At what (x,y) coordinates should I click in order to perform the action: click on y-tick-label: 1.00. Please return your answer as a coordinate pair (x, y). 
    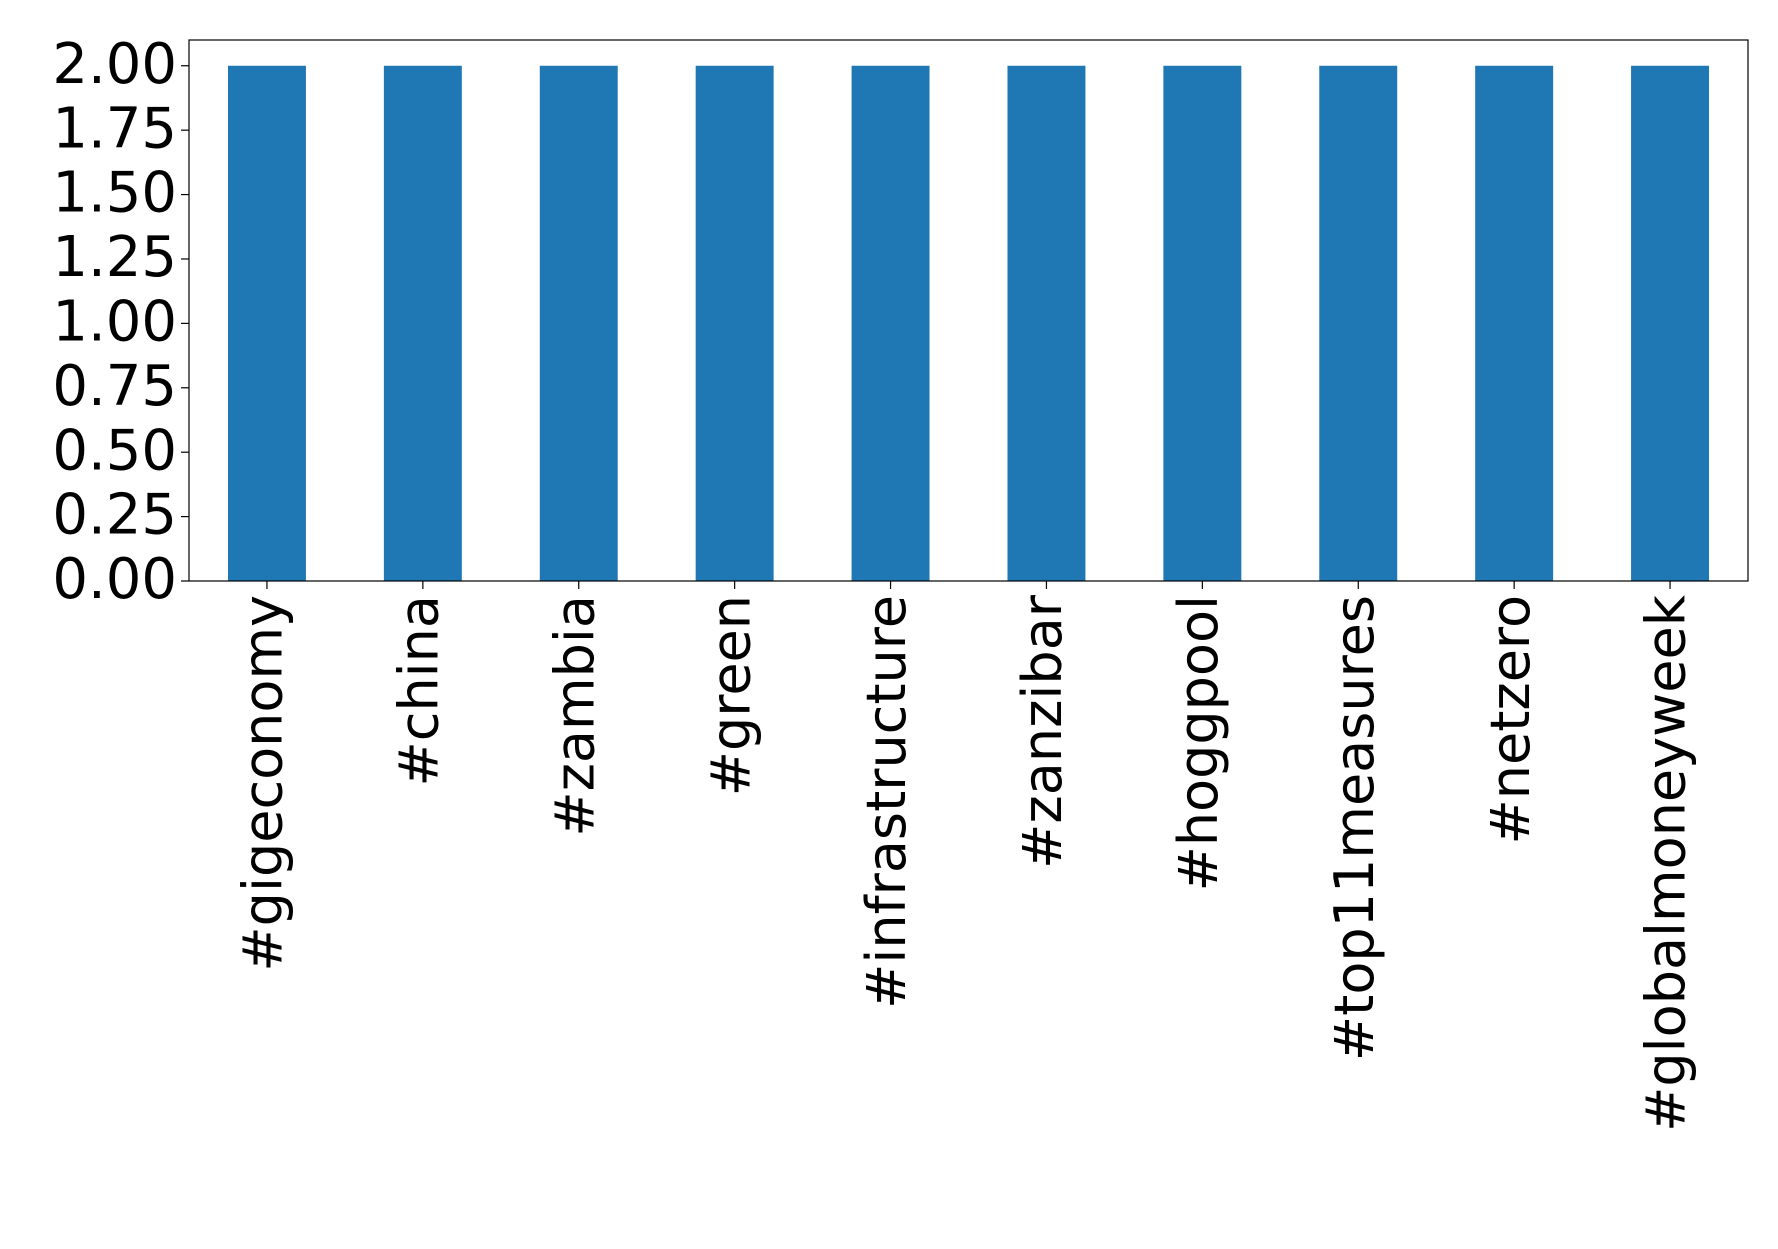
    Looking at the image, I should click on (114, 322).